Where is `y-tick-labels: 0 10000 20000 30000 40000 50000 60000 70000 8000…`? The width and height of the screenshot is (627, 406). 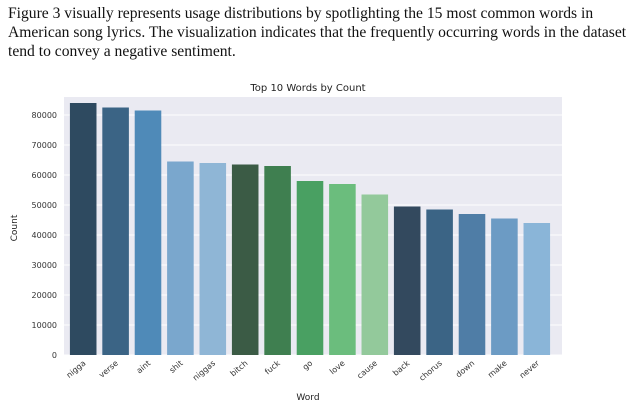
y-tick-labels: 0 10000 20000 30000 40000 50000 60000 70000 8000… is located at coordinates (44, 235).